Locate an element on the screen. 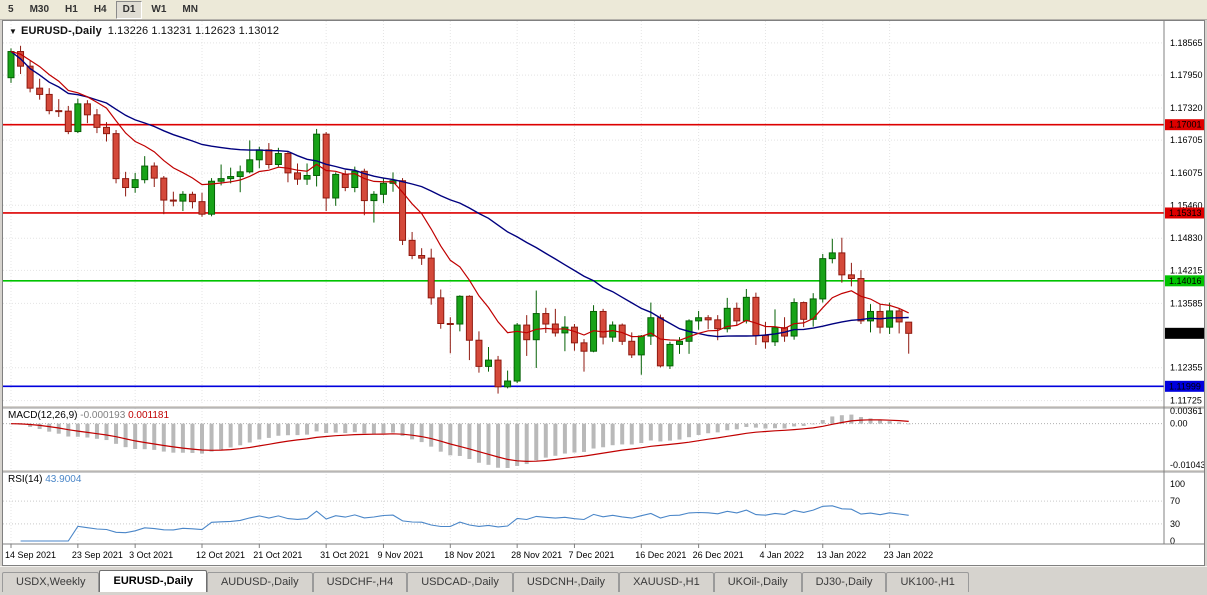  price-scale-label: 1.17320 is located at coordinates (1186, 108).